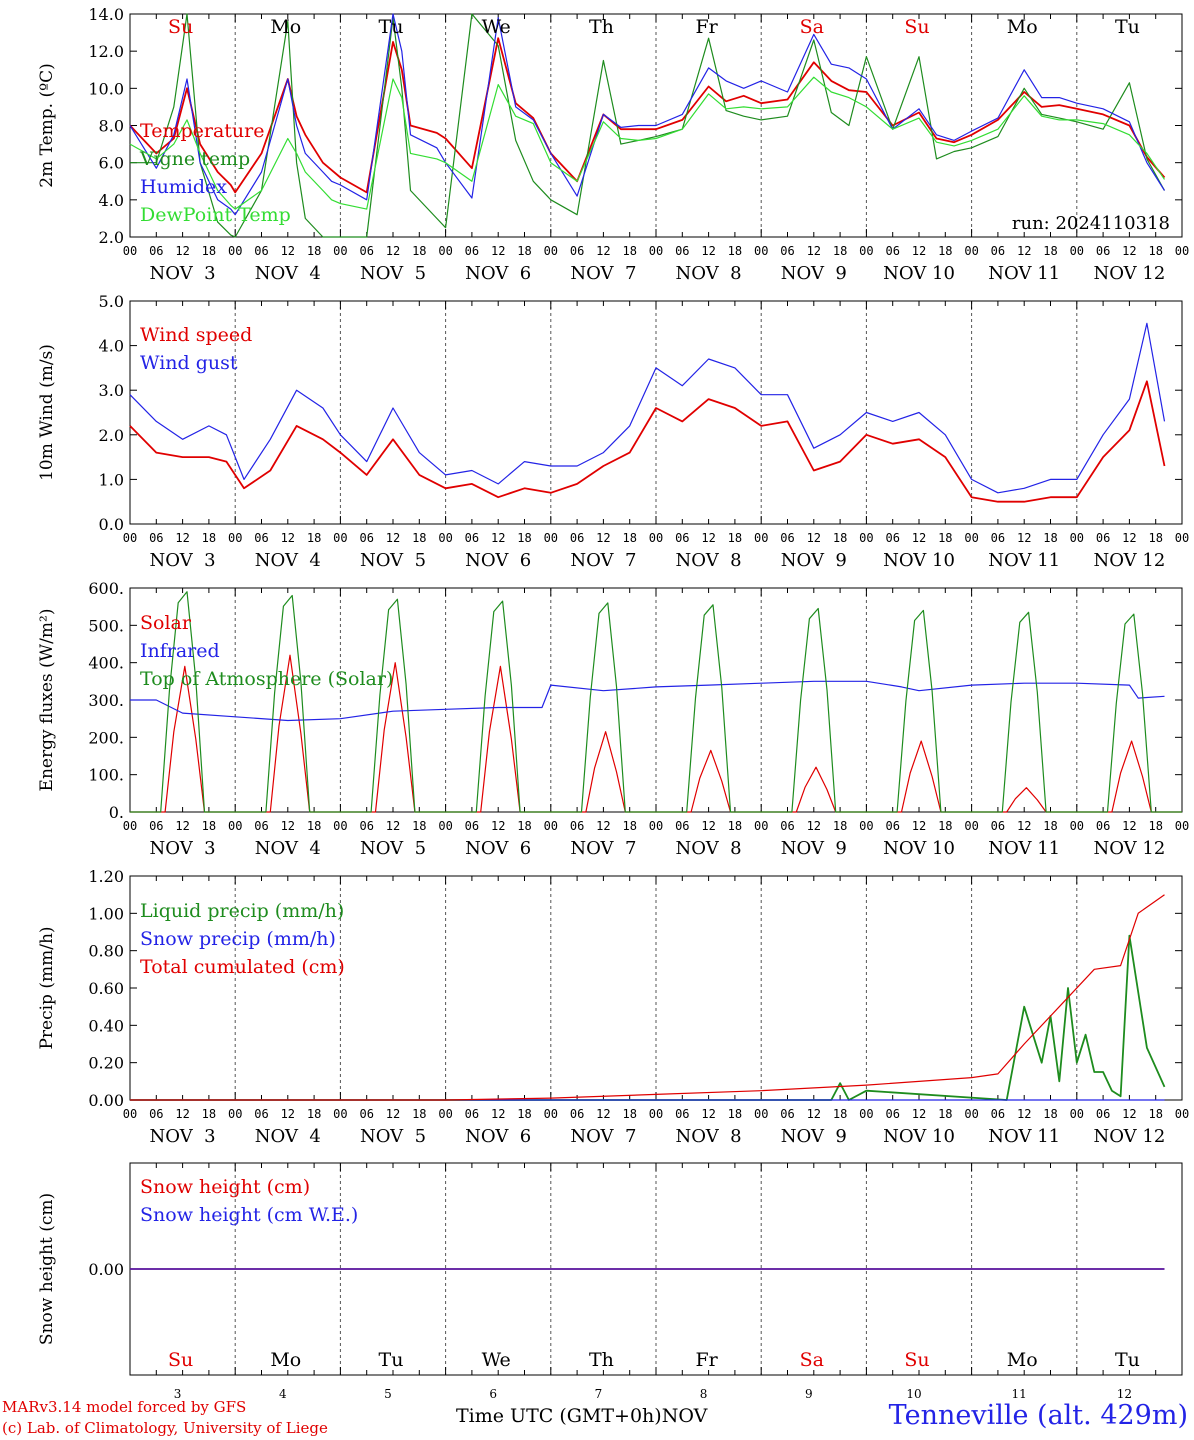 The width and height of the screenshot is (1194, 1440). I want to click on station-label: Tenneville (alt. 429m), so click(1038, 1415).